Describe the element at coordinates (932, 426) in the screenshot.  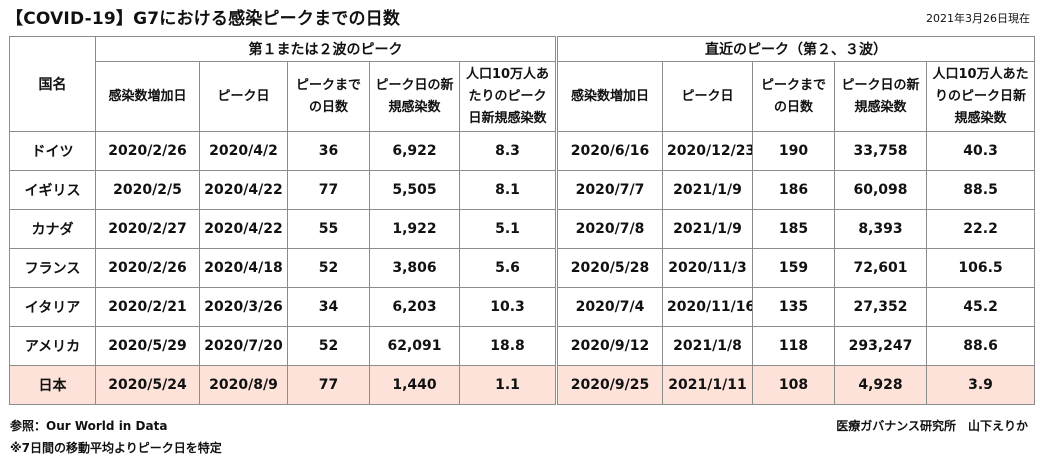
I see `credit-line: 医療ガバナンス研究所 山下えりか` at that location.